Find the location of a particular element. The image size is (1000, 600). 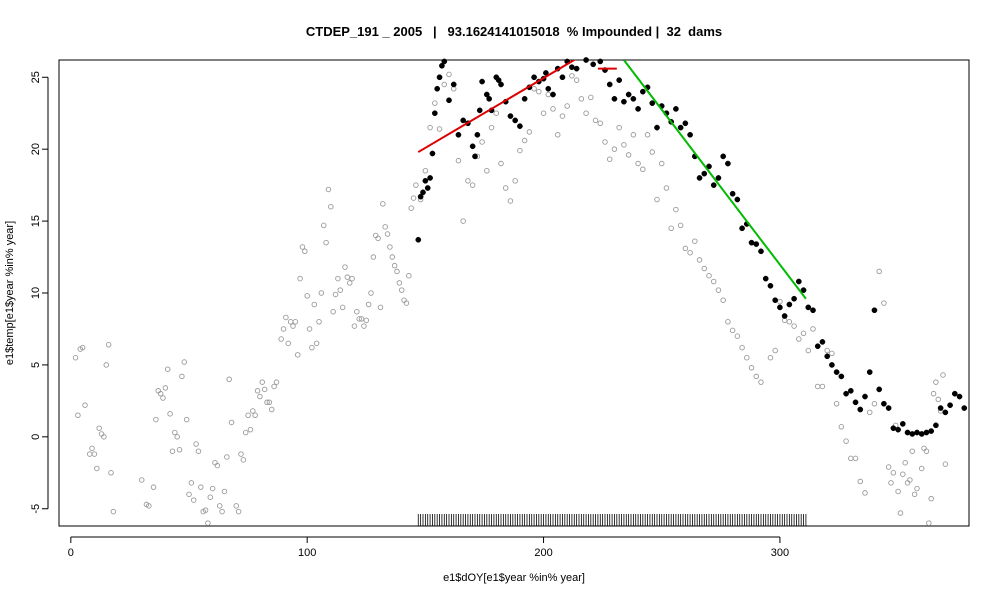

y-tick-label: 0 is located at coordinates (36, 437).